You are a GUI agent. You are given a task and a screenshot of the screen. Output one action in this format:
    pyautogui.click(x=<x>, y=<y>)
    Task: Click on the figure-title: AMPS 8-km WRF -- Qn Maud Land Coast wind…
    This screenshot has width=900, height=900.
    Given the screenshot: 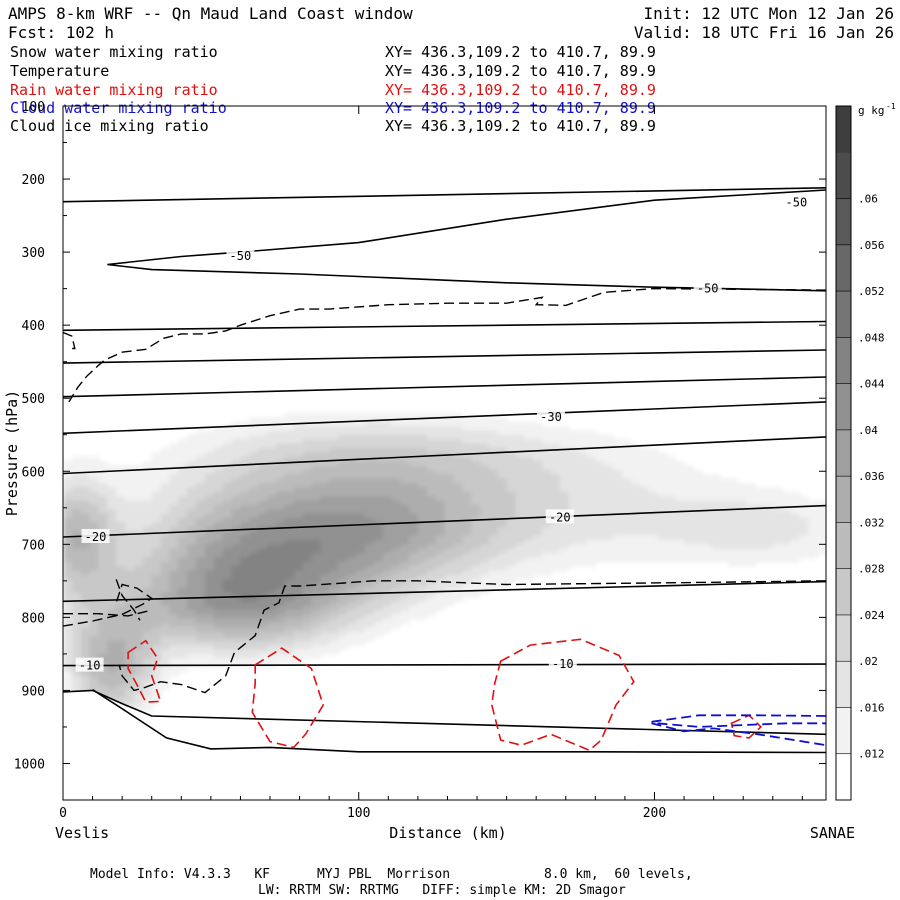 What is the action you would take?
    pyautogui.click(x=210, y=13)
    